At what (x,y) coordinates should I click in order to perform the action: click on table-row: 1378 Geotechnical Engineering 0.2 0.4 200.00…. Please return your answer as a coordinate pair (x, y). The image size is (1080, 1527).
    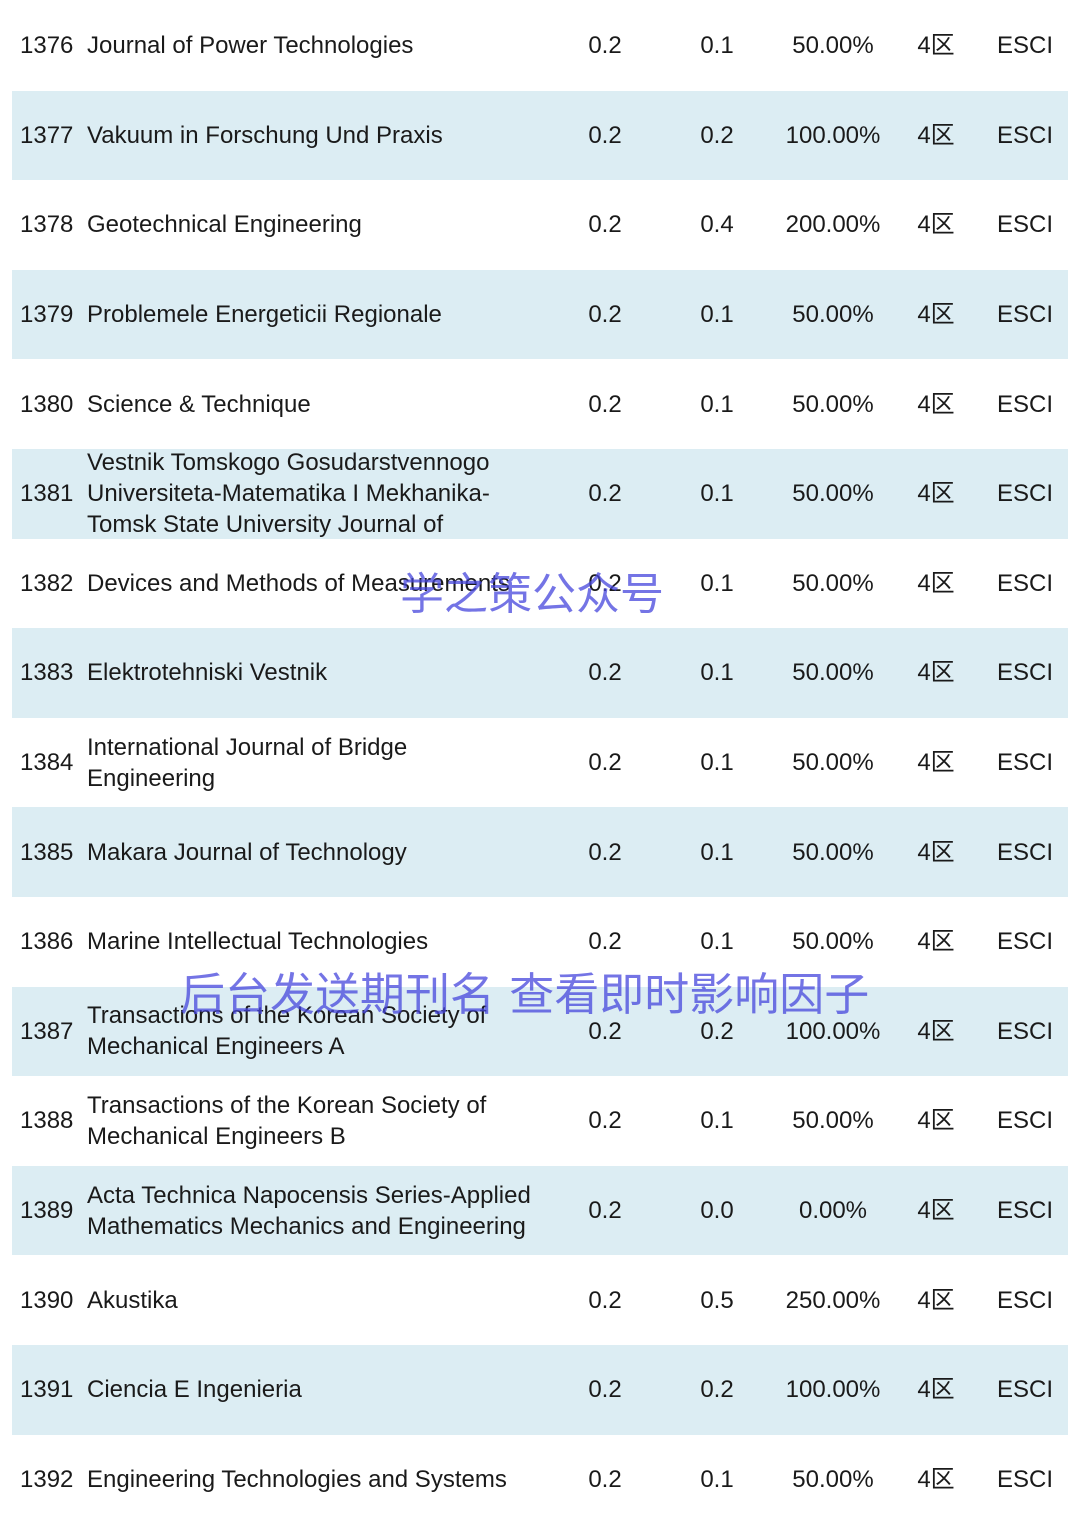
    Looking at the image, I should click on (540, 225).